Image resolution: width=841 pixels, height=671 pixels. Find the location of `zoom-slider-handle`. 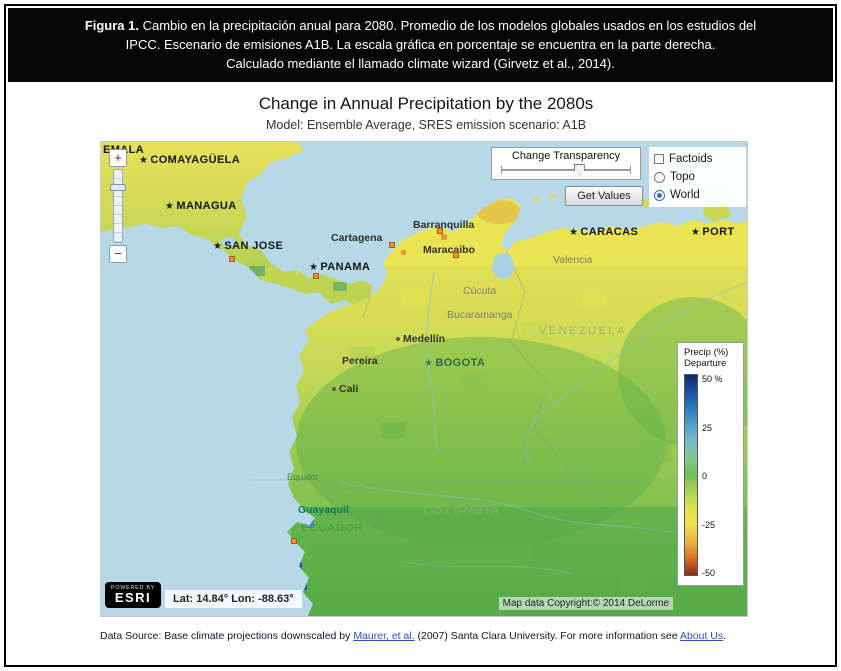

zoom-slider-handle is located at coordinates (118, 187).